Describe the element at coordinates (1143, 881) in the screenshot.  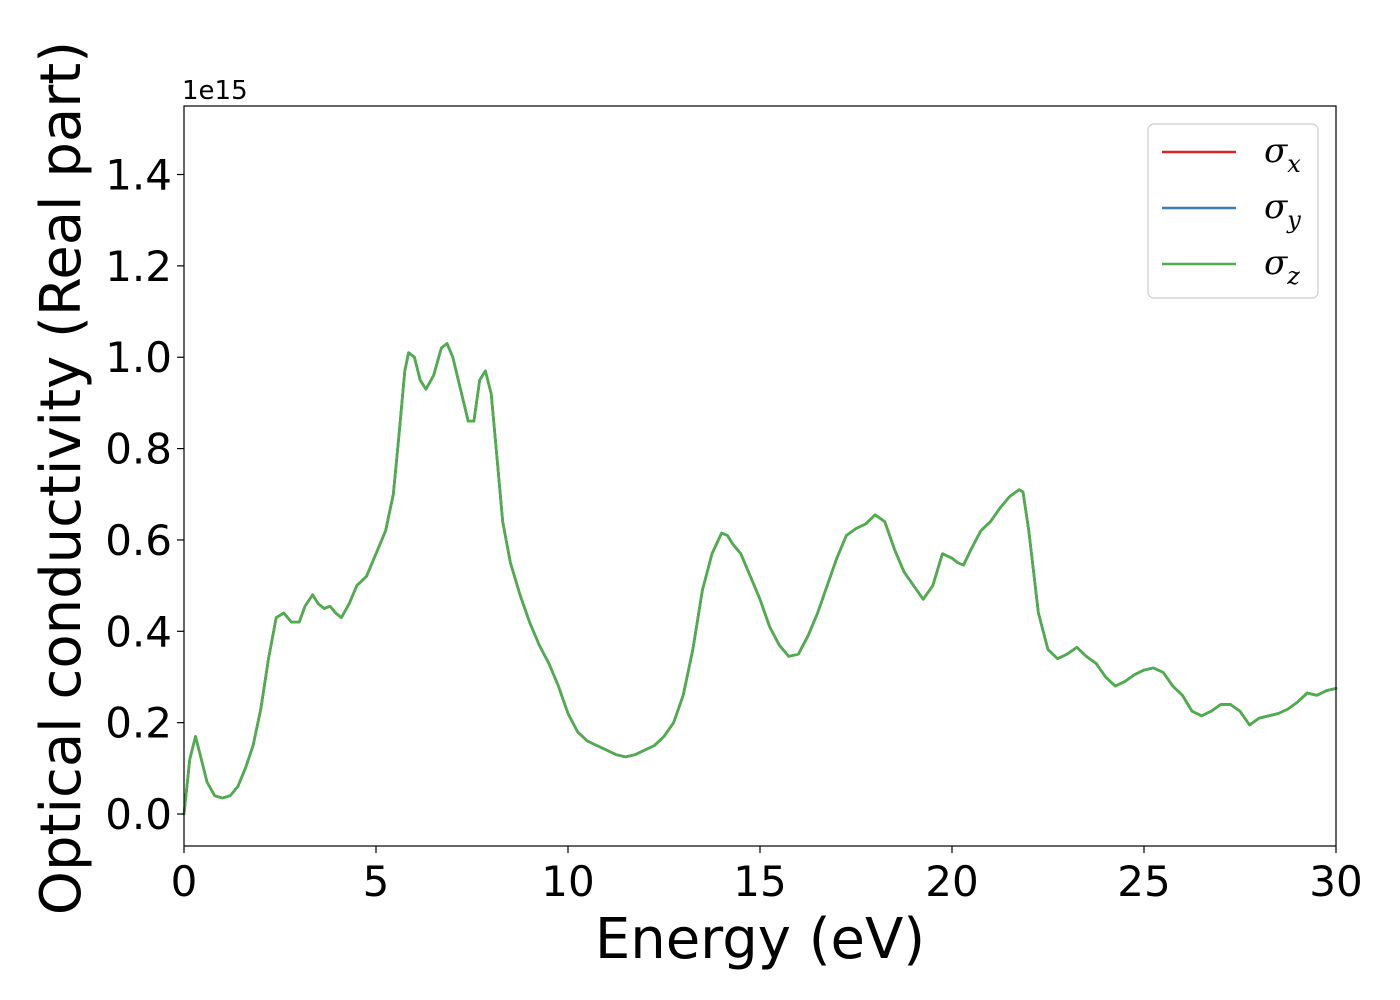
I see `x-tick-label: 25` at that location.